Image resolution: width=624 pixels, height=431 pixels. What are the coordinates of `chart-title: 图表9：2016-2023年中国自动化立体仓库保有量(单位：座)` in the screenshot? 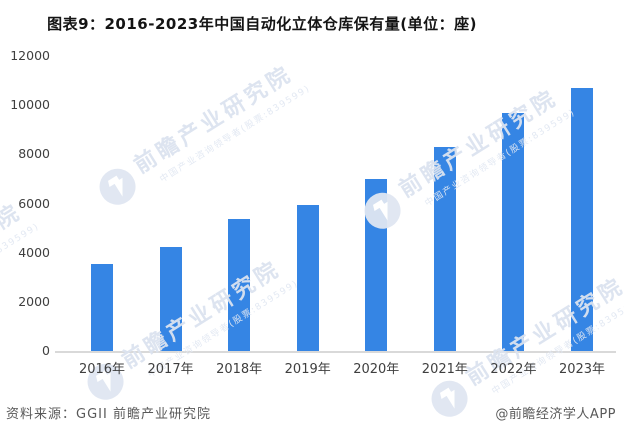 It's located at (262, 24).